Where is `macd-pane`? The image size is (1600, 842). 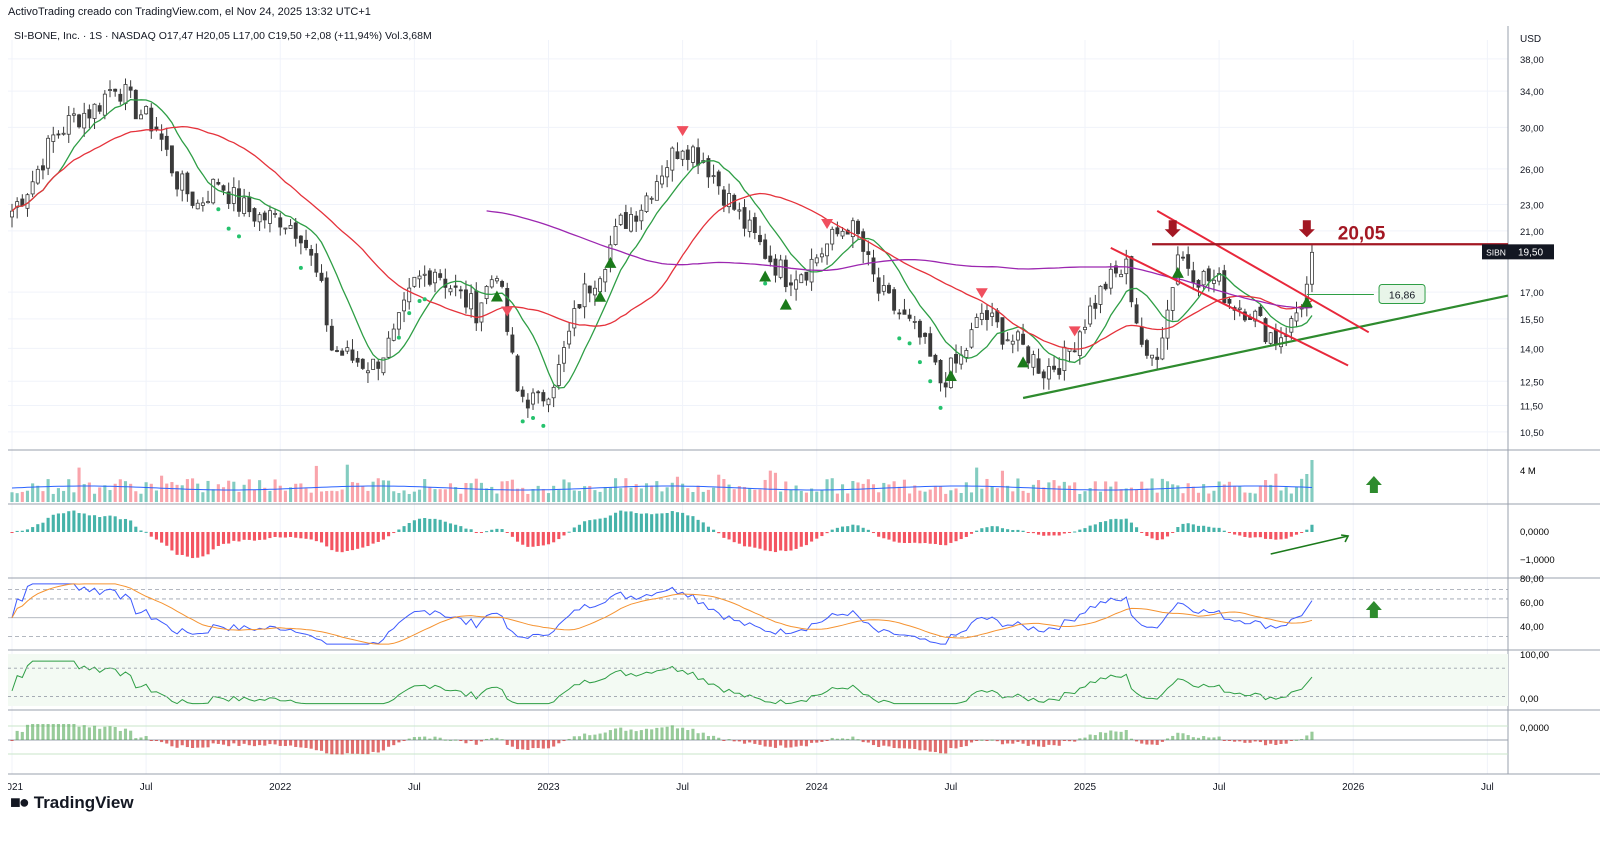 macd-pane is located at coordinates (680, 534).